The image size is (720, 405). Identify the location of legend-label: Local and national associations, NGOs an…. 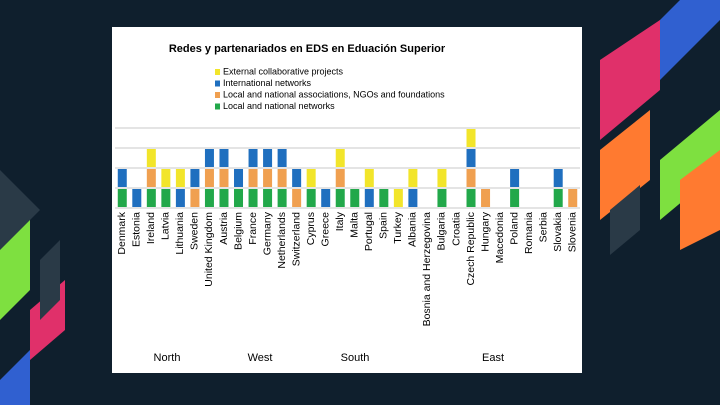
(334, 94).